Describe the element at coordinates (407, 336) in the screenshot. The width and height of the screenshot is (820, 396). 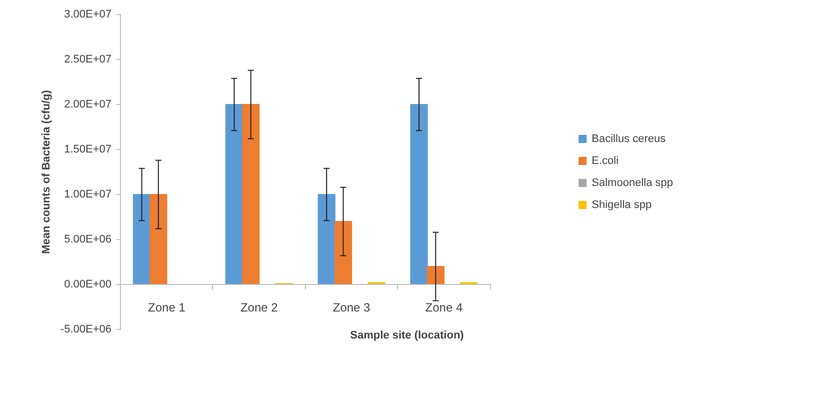
I see `x-axis-title: Sample site (location)` at that location.